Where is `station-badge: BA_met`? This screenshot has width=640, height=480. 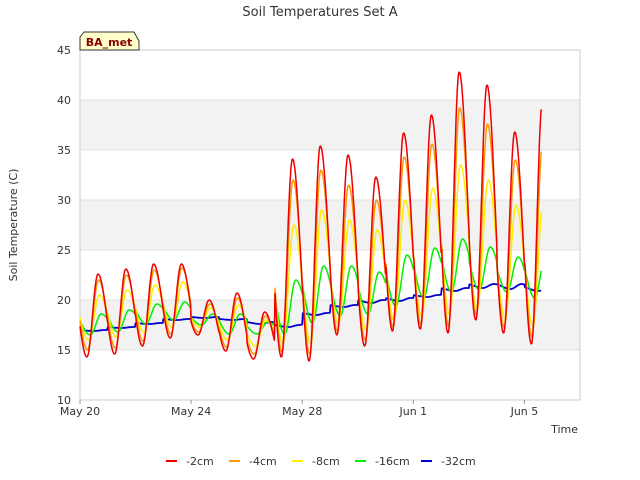
station-badge: BA_met is located at coordinates (109, 41).